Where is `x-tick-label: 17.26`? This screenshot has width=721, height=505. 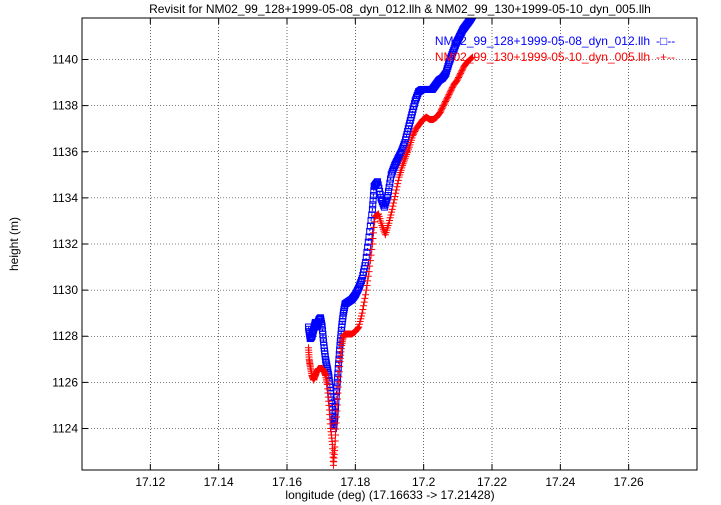 x-tick-label: 17.26 is located at coordinates (629, 482).